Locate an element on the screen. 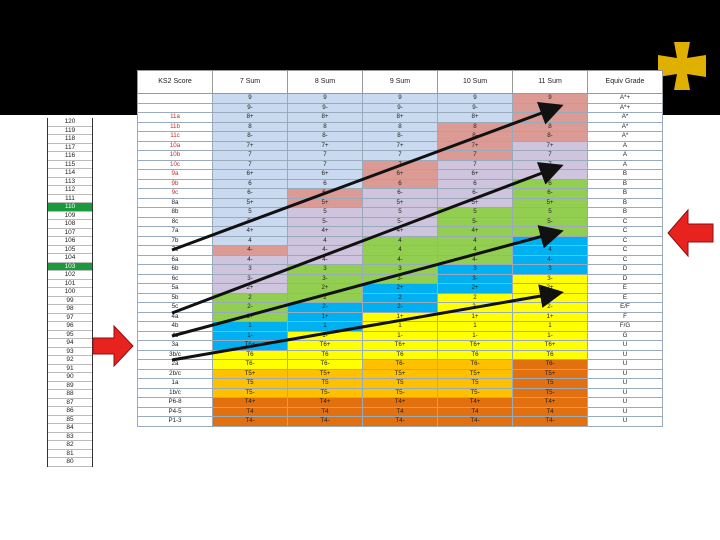  left-scale-cell: 113 is located at coordinates (70, 182).